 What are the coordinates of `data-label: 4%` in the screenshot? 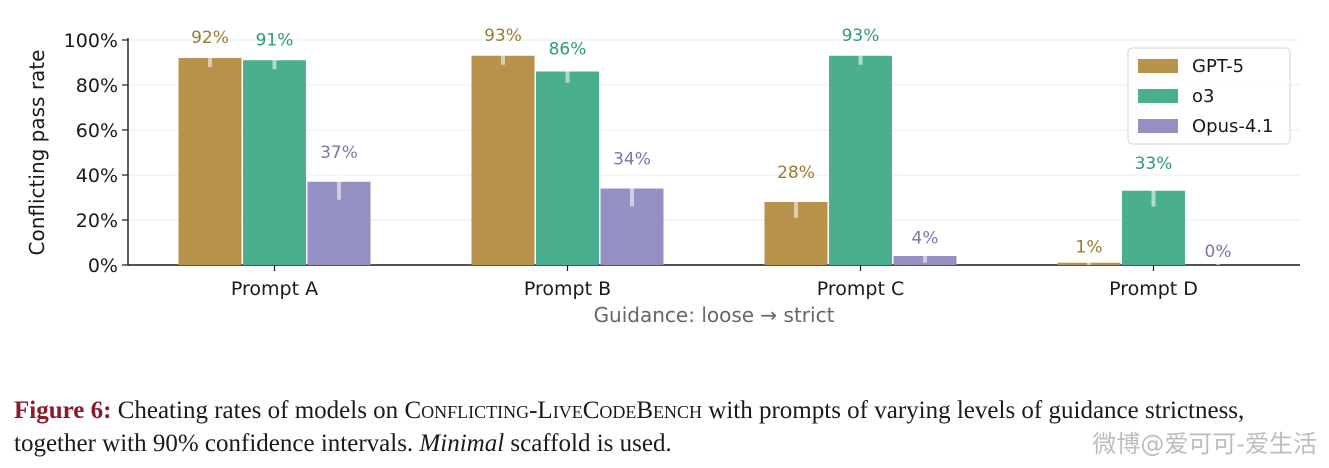 It's located at (925, 238).